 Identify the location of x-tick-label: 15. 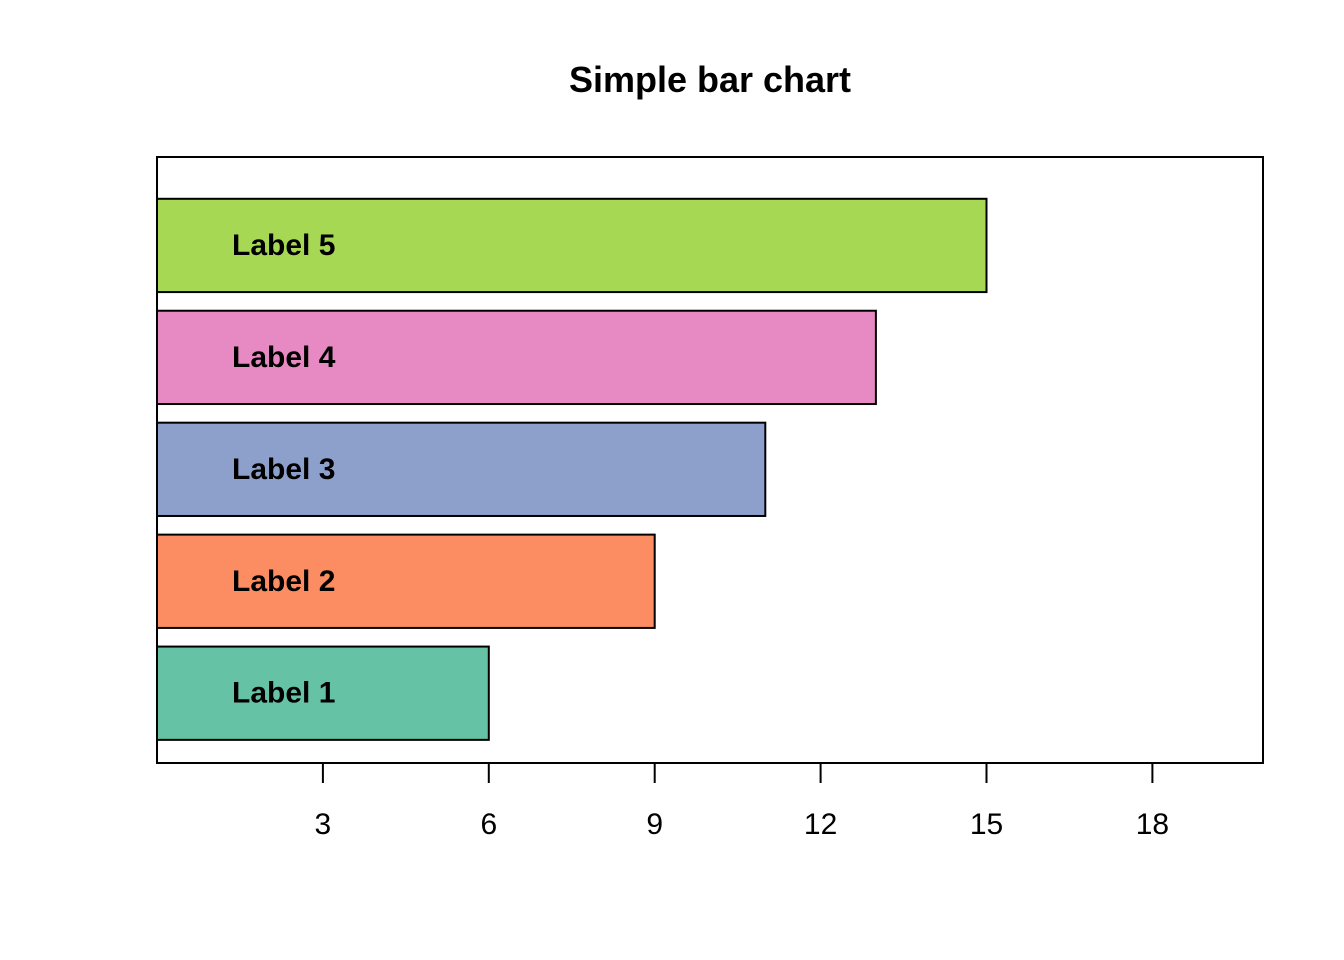
(986, 824).